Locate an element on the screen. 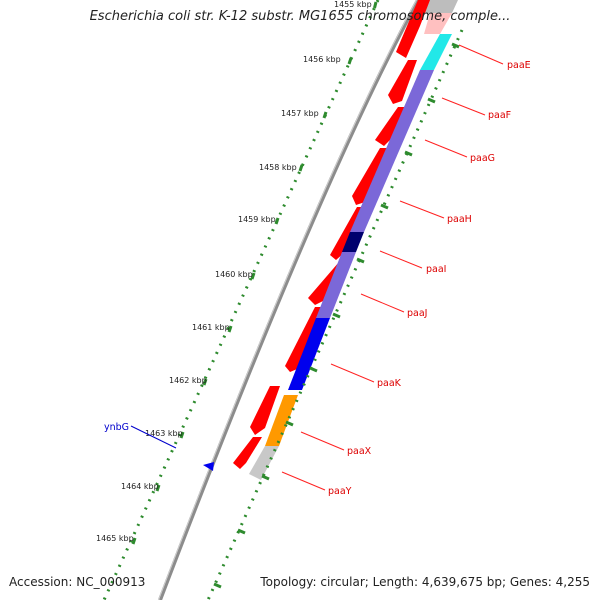 This screenshot has width=600, height=600. leader-line-paaY is located at coordinates (303, 481).